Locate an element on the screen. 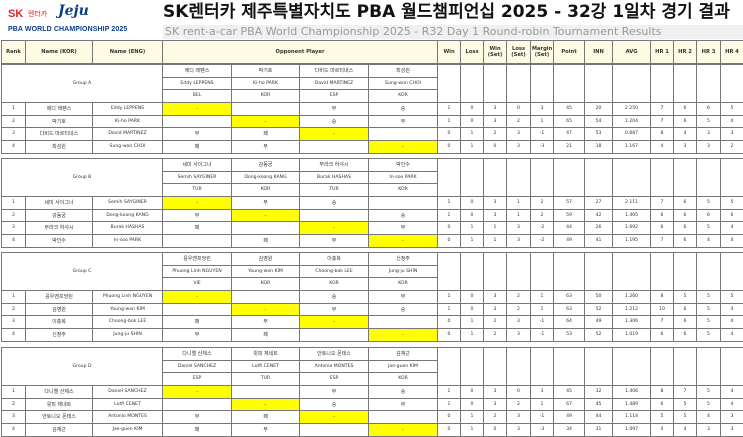 Image resolution: width=743 pixels, height=437 pixels. stat-inn: 26 is located at coordinates (599, 228).